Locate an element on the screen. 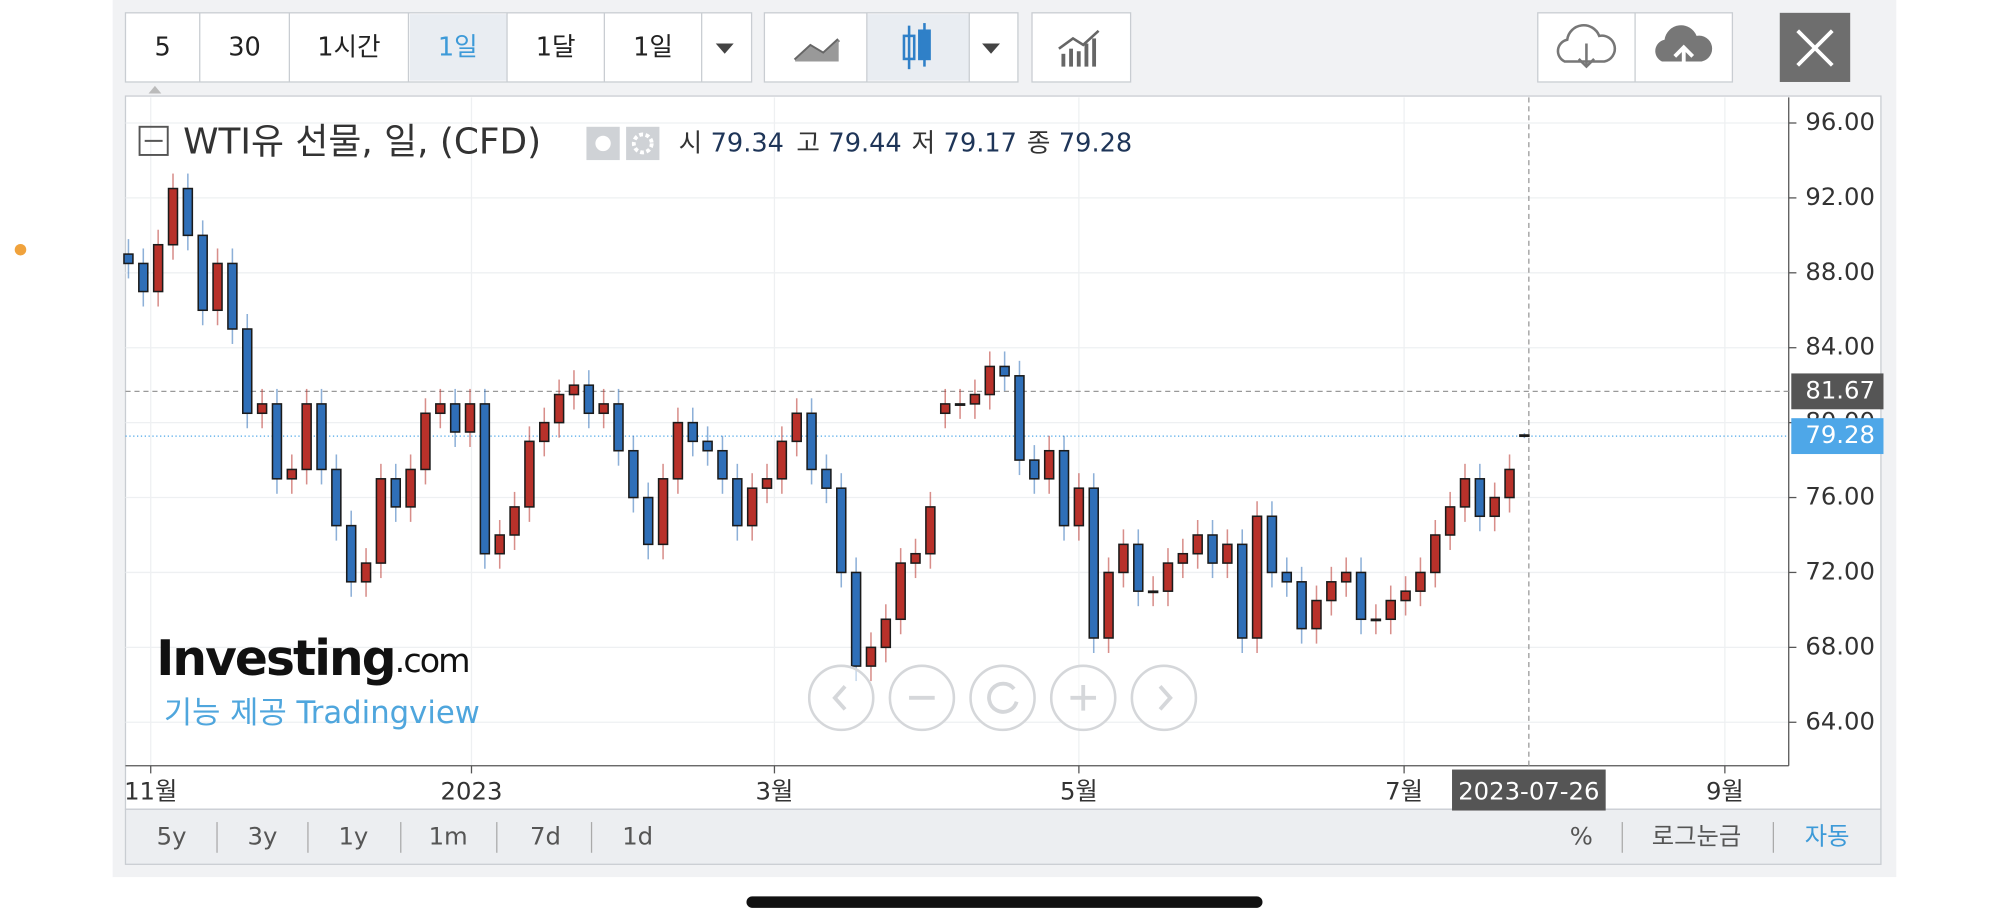 Image resolution: width=2000 pixels, height=924 pixels. home-indicator is located at coordinates (1004, 902).